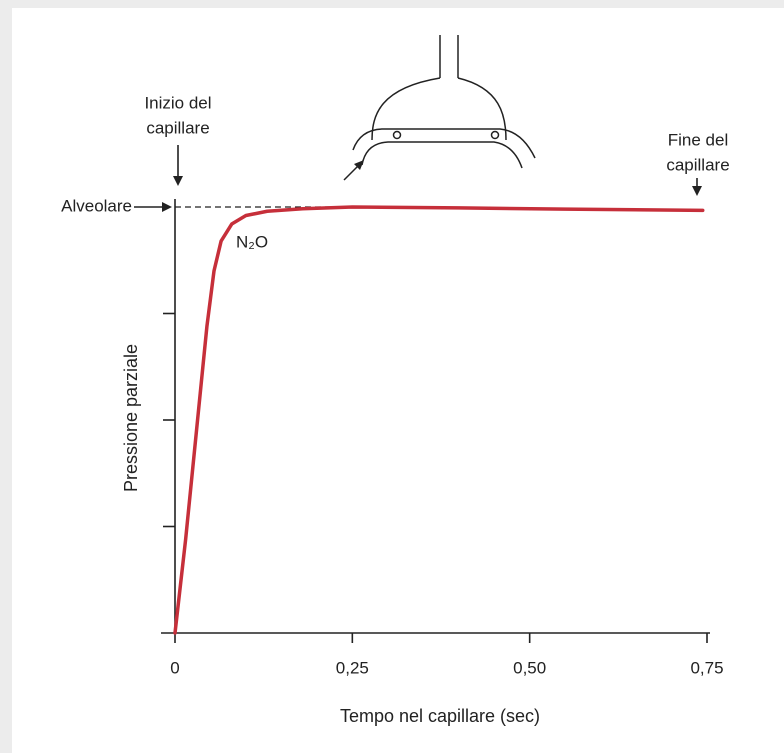 Image resolution: width=784 pixels, height=753 pixels. Describe the element at coordinates (706, 667) in the screenshot. I see `x-tick-label: 0,75` at that location.